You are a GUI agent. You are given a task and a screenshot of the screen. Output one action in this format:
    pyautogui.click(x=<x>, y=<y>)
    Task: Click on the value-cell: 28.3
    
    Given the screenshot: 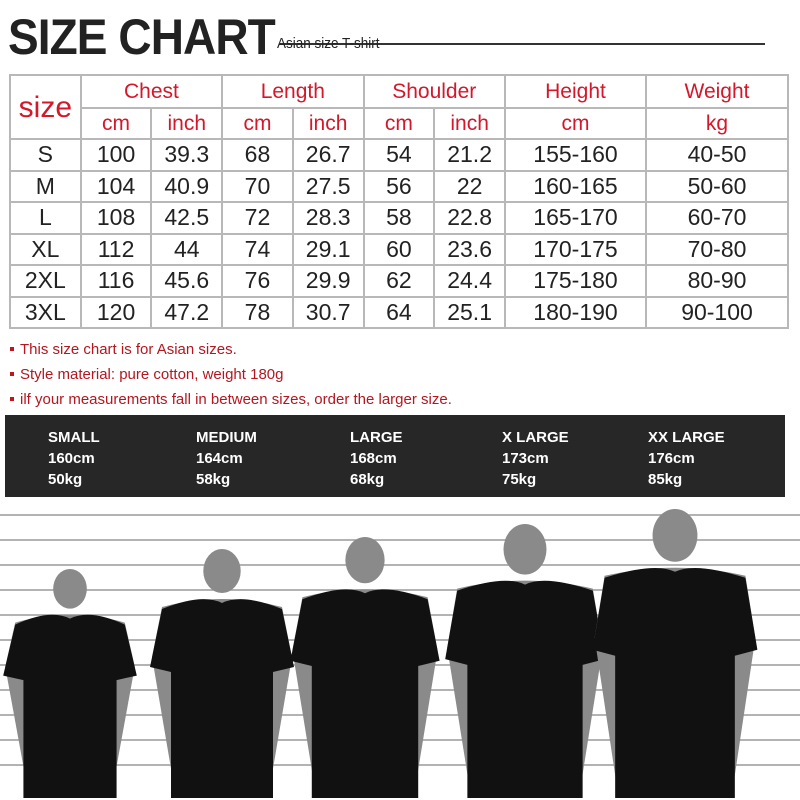 What is the action you would take?
    pyautogui.click(x=328, y=218)
    